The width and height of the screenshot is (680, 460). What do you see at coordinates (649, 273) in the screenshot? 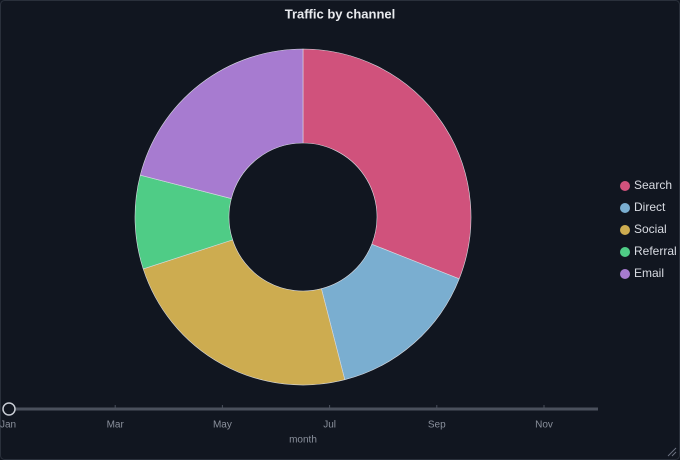
I see `legend-label: Email` at bounding box center [649, 273].